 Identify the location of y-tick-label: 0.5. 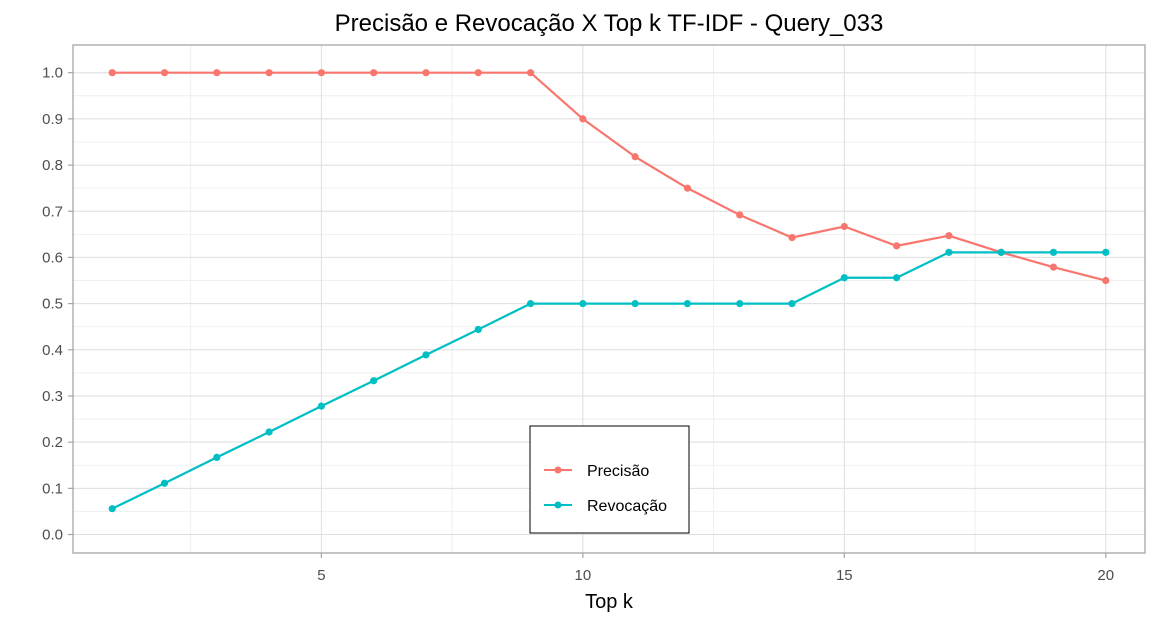
(52, 304).